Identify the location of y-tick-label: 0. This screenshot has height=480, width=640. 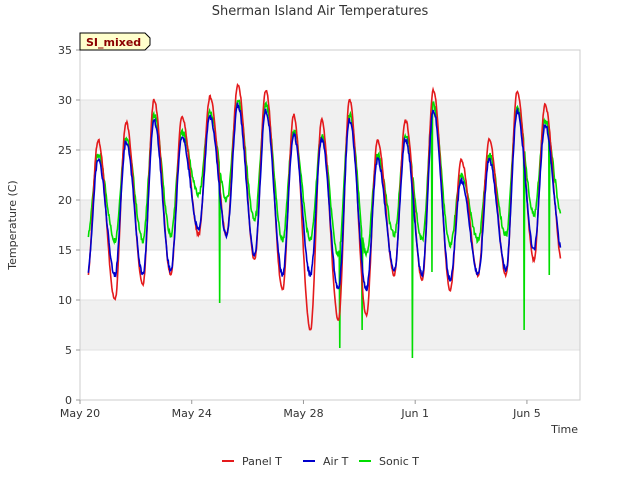
(68, 400).